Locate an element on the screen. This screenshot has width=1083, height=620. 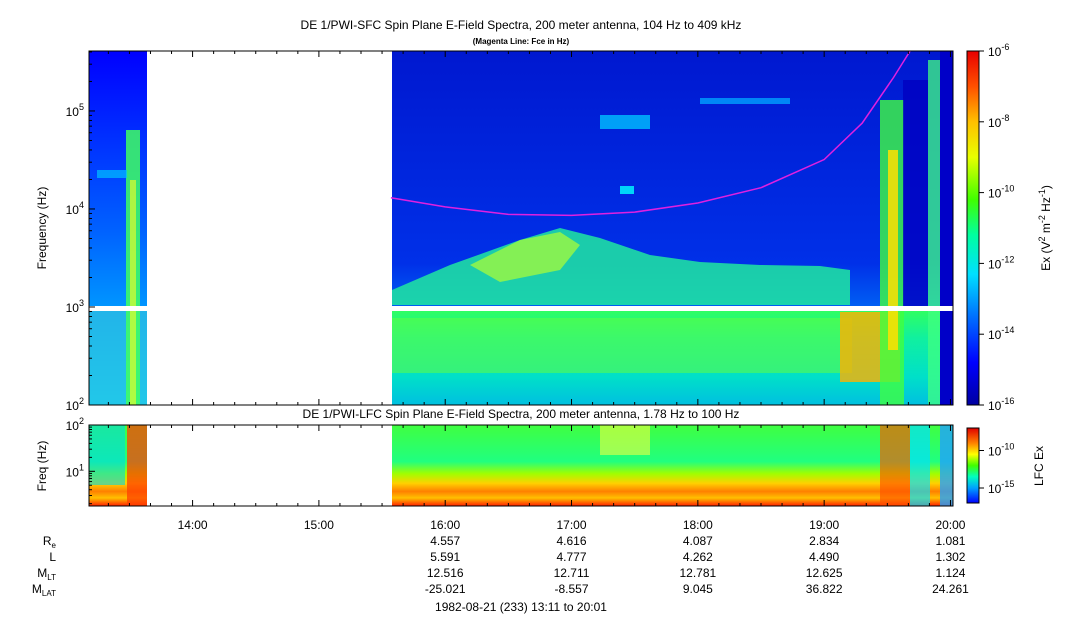
top-colorbar-tick-label: 10⁻¹⁰ is located at coordinates (1001, 192).